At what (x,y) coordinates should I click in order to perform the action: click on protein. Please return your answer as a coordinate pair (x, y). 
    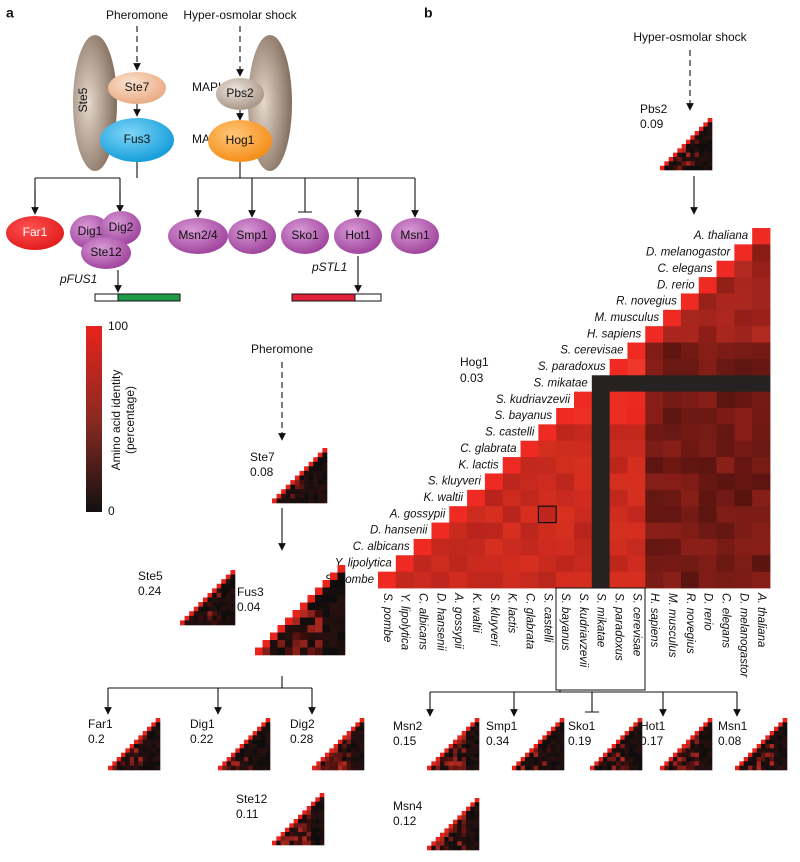
    Looking at the image, I should click on (106, 253).